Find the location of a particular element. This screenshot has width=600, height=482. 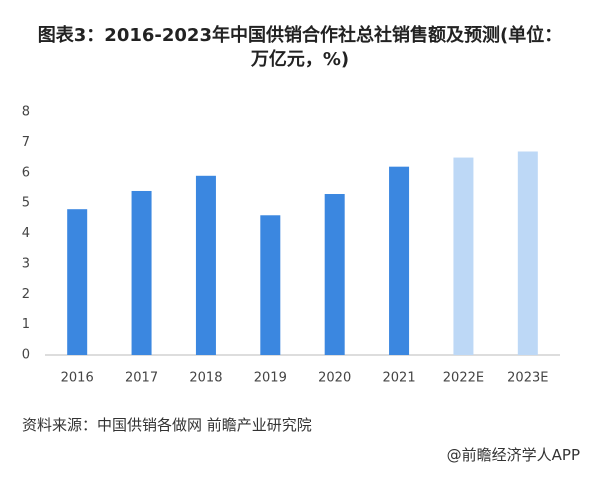

y-tick-label: 6 is located at coordinates (26, 172).